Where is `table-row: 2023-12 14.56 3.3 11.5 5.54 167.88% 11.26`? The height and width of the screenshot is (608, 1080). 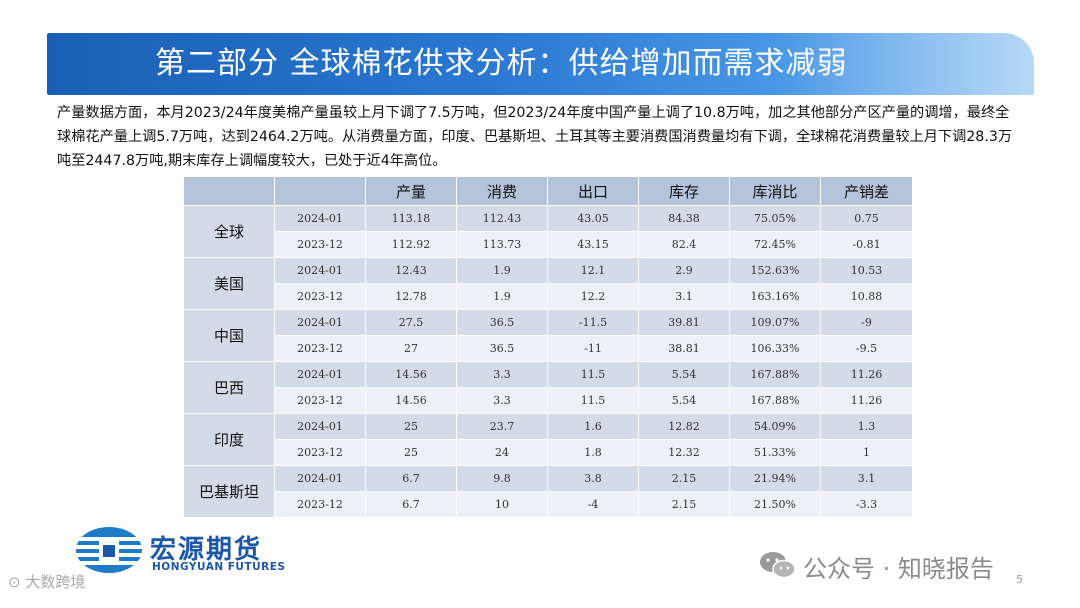
table-row: 2023-12 14.56 3.3 11.5 5.54 167.88% 11.26 is located at coordinates (548, 400).